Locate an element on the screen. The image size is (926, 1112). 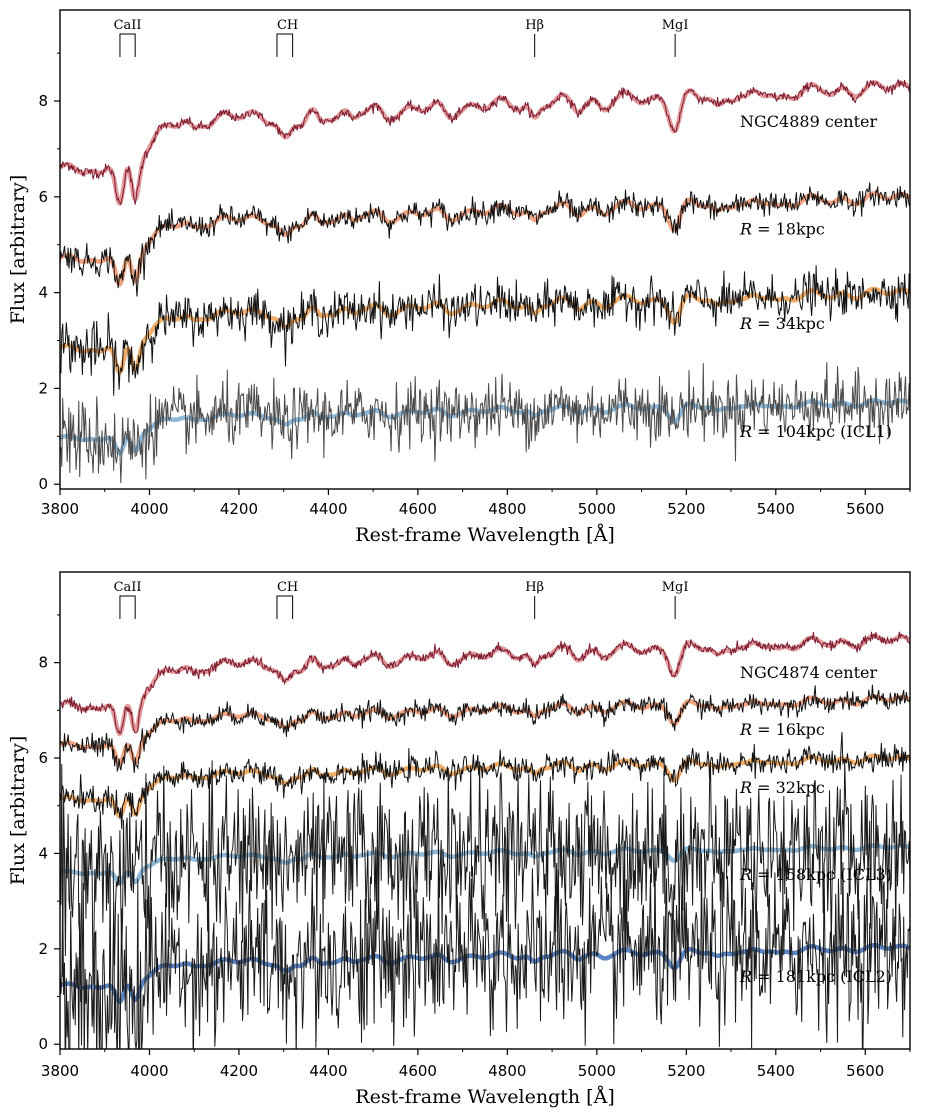
series-label-1: R = 16kpc is located at coordinates (782, 729).